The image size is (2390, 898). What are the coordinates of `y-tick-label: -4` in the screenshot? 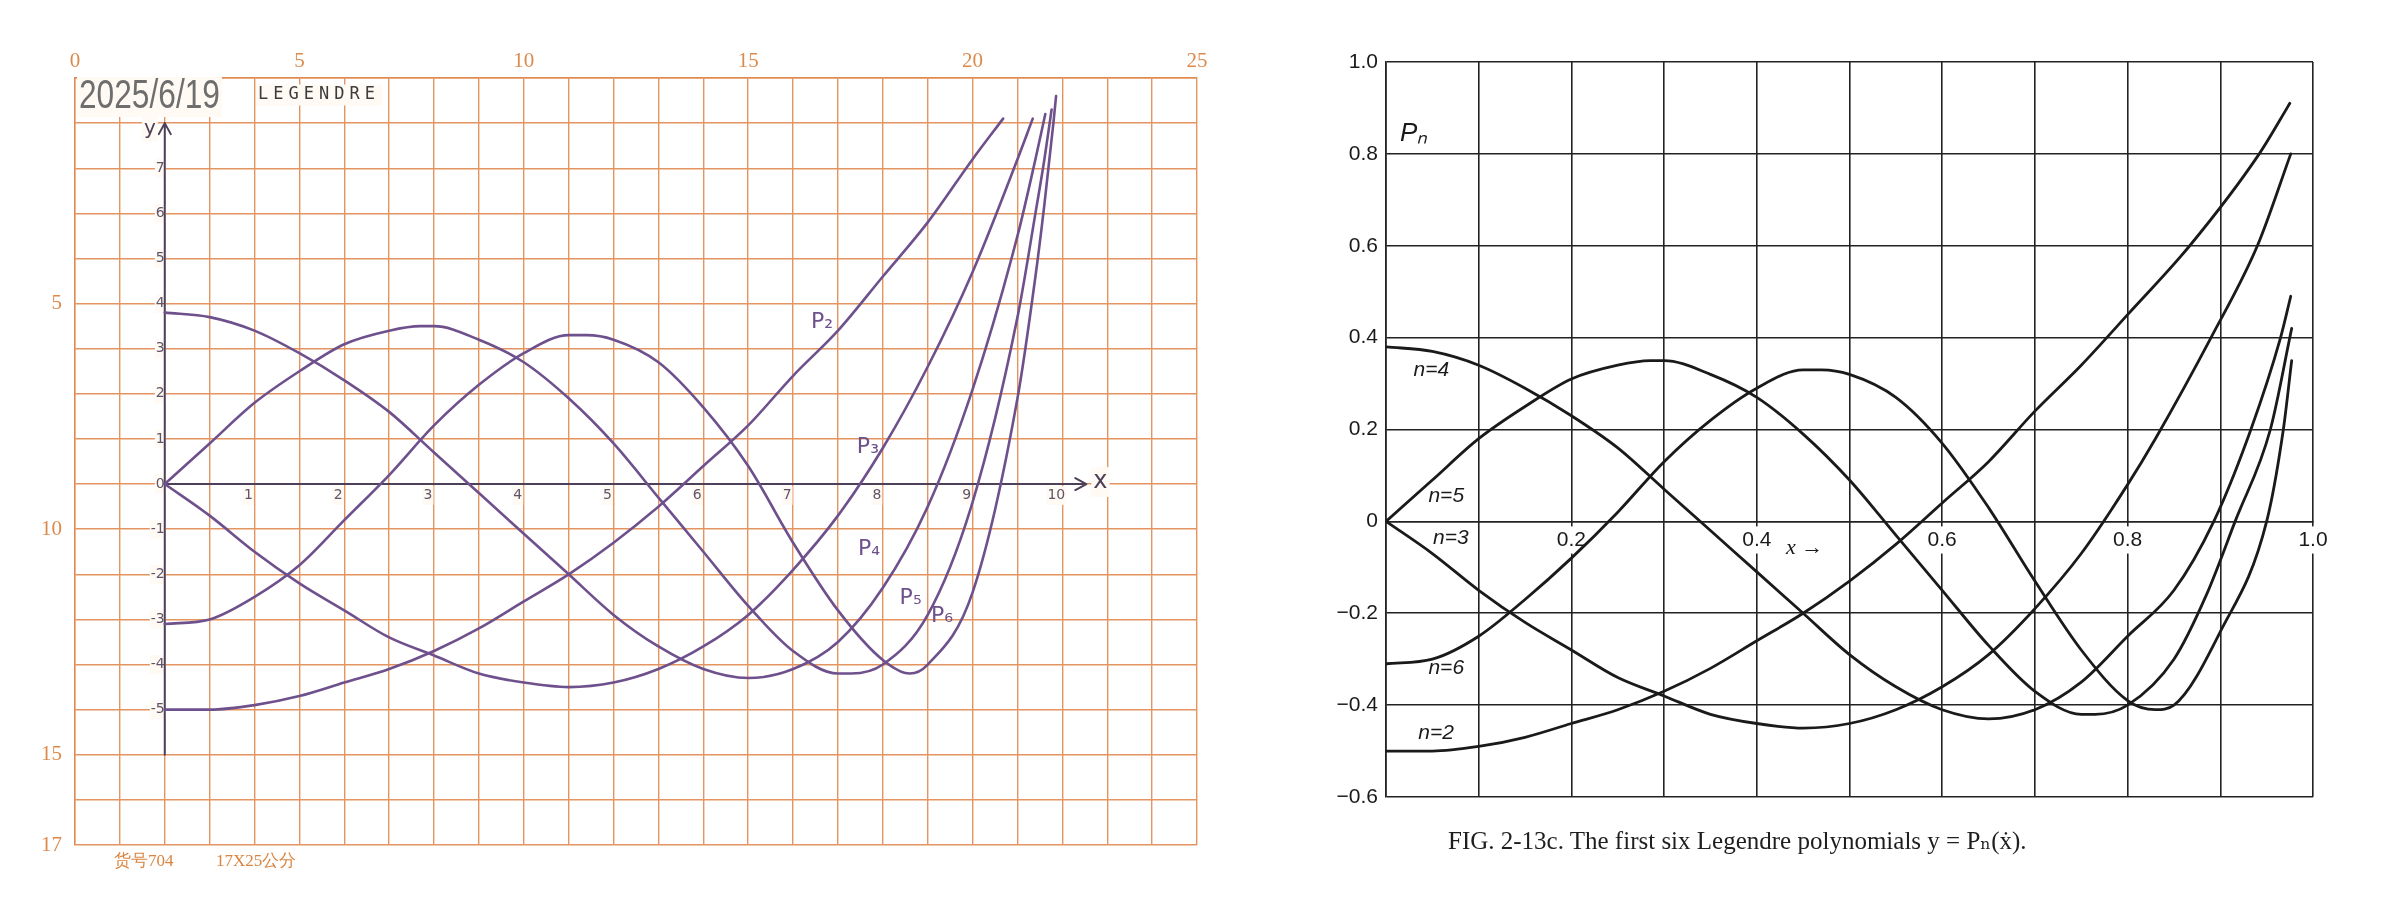 It's located at (157, 663).